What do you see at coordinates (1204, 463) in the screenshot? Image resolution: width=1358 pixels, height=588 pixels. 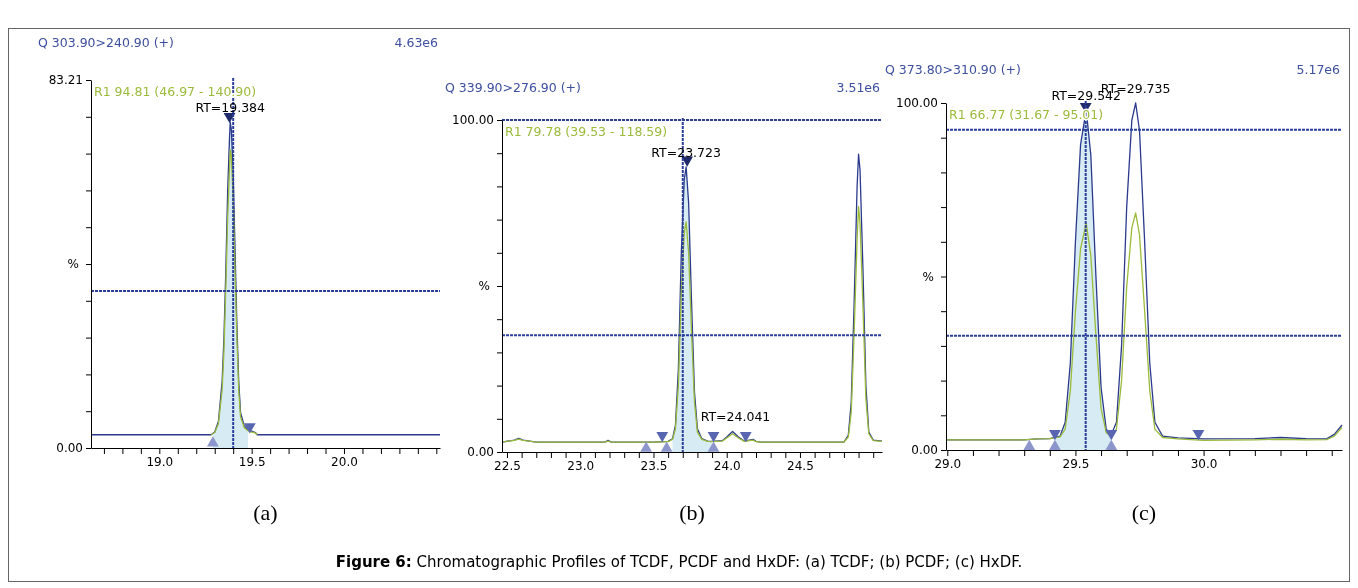 I see `x-tick-label: 30.0` at bounding box center [1204, 463].